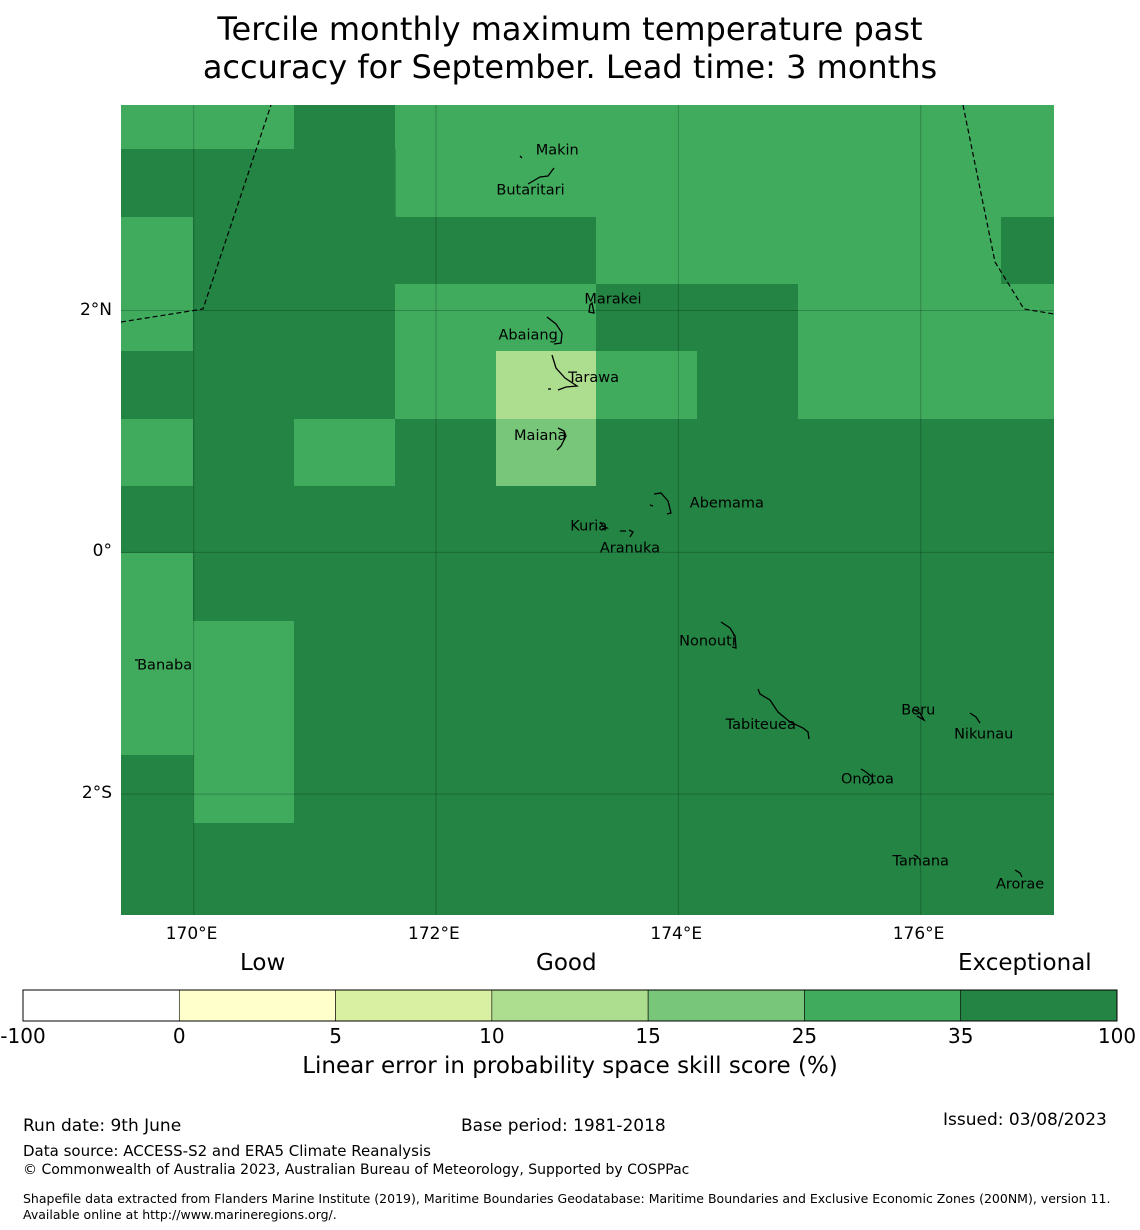 Image resolution: width=1140 pixels, height=1230 pixels. Describe the element at coordinates (557, 151) in the screenshot. I see `place-label: Makin` at that location.